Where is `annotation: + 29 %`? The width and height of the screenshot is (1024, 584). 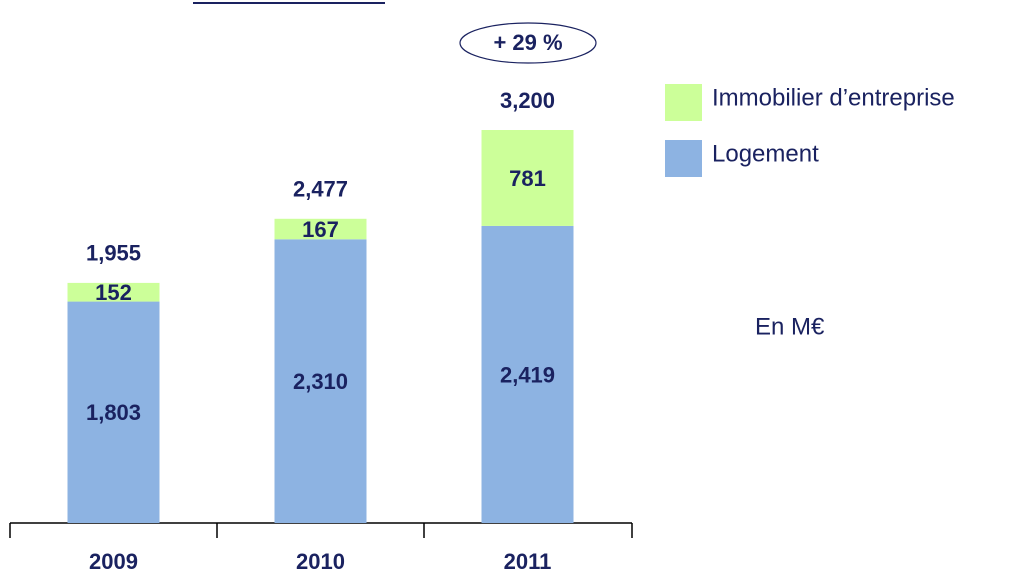 annotation: + 29 % is located at coordinates (527, 42).